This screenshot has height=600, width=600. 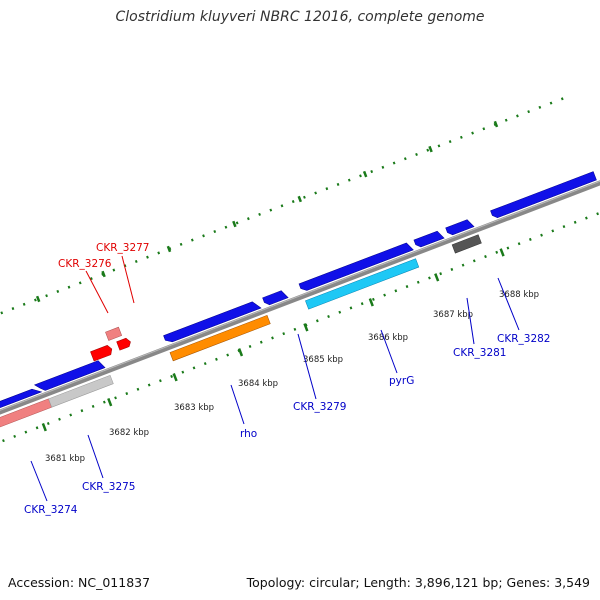 I want to click on accession-text: Accession: NC_011837, so click(x=79, y=582).